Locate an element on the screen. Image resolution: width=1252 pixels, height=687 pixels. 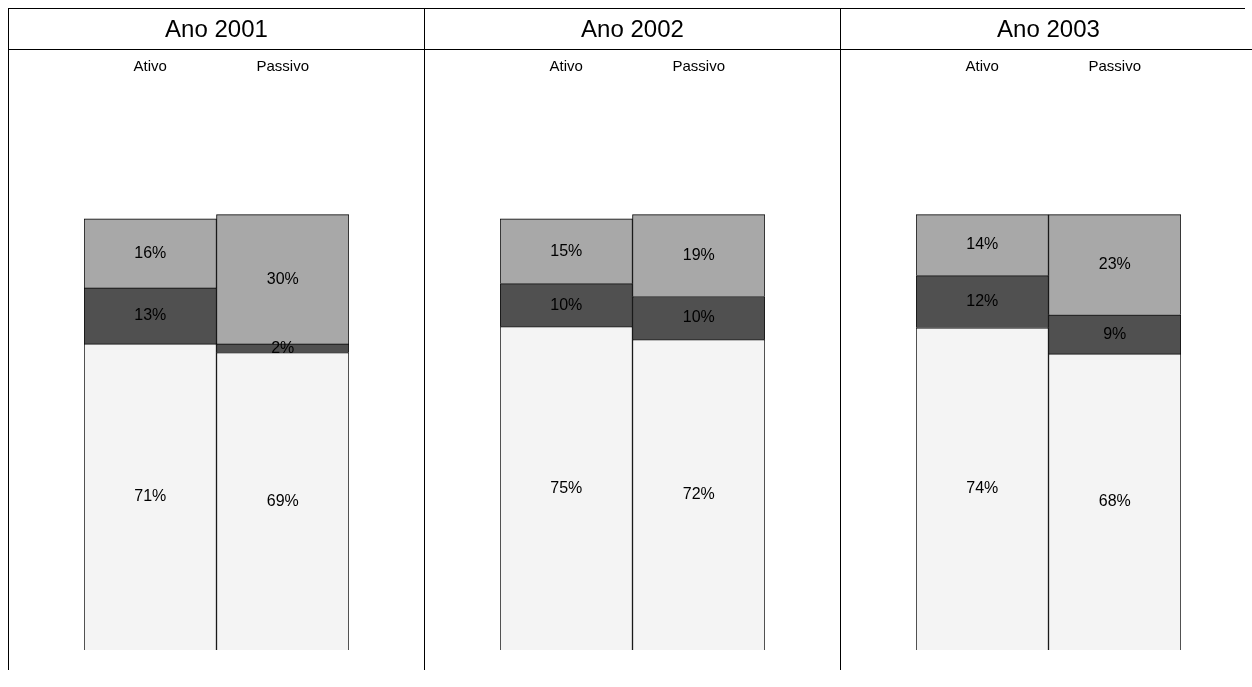
data-label: 13% is located at coordinates (150, 315).